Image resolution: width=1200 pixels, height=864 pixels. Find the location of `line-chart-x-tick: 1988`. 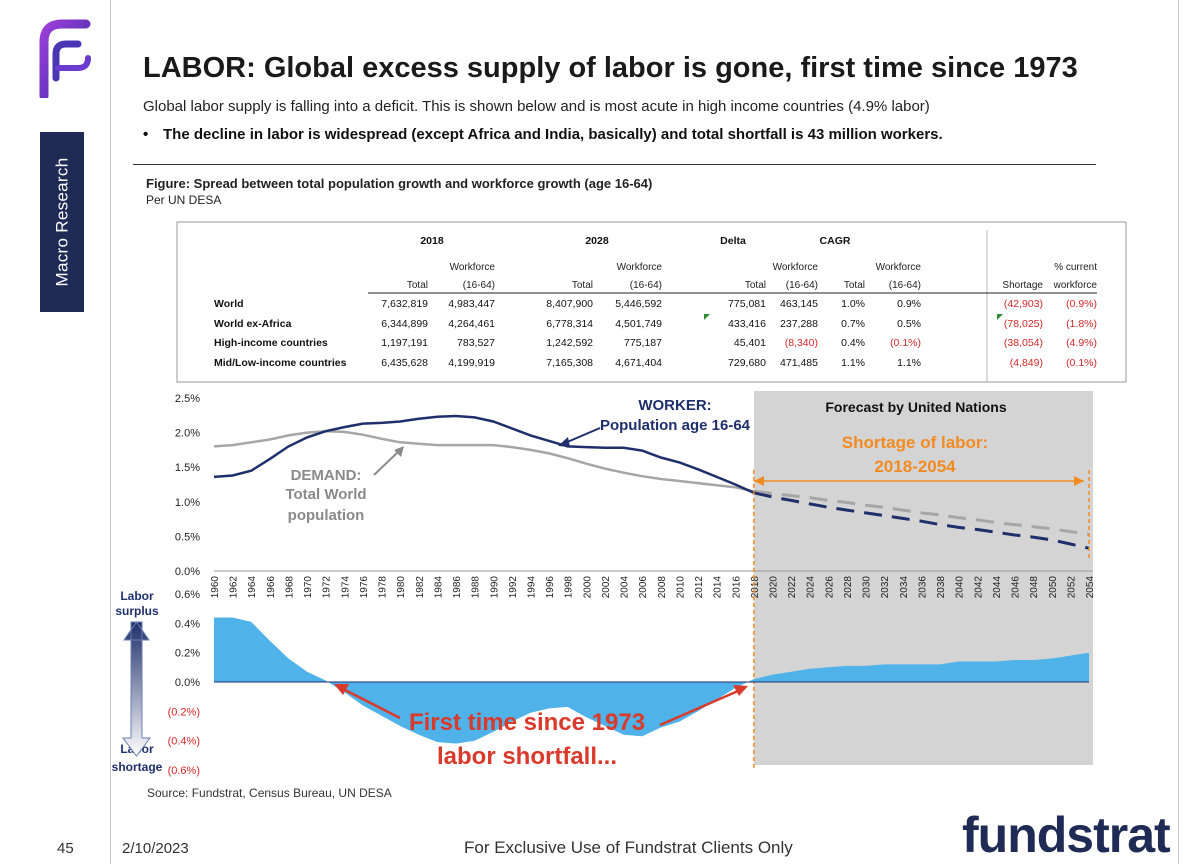

line-chart-x-tick: 1988 is located at coordinates (476, 587).